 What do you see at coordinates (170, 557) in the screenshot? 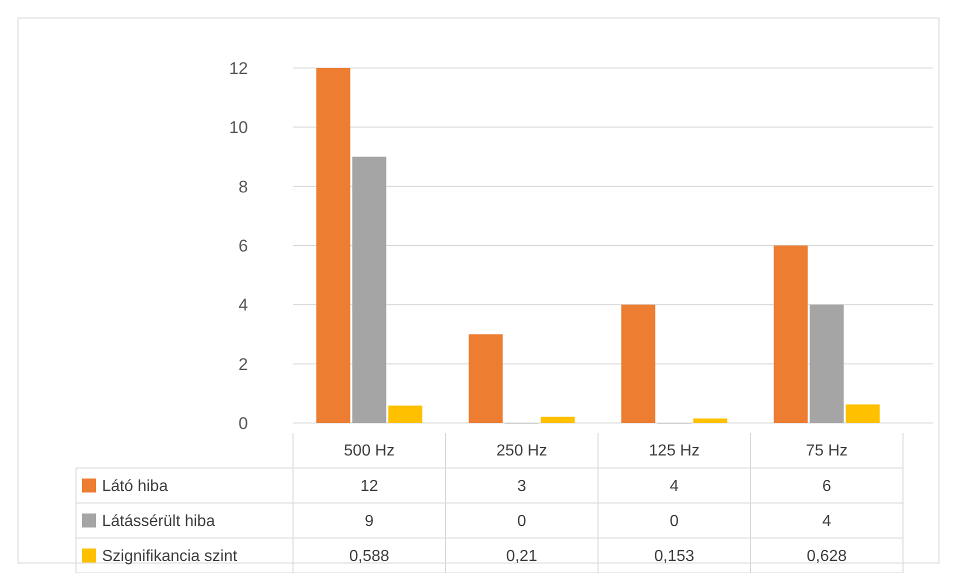
I see `legend-label: Szignifikancia szint` at bounding box center [170, 557].